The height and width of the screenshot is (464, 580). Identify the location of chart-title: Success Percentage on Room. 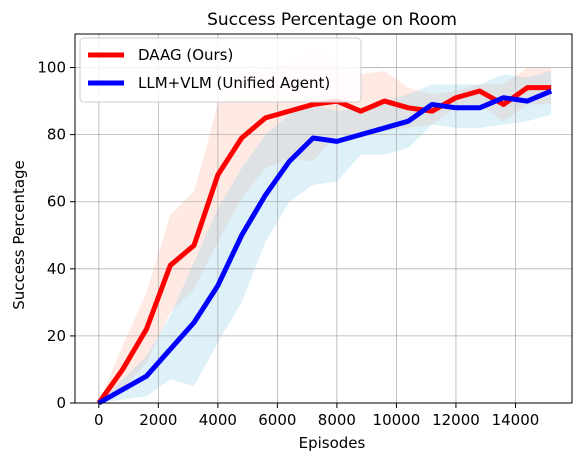
(332, 20).